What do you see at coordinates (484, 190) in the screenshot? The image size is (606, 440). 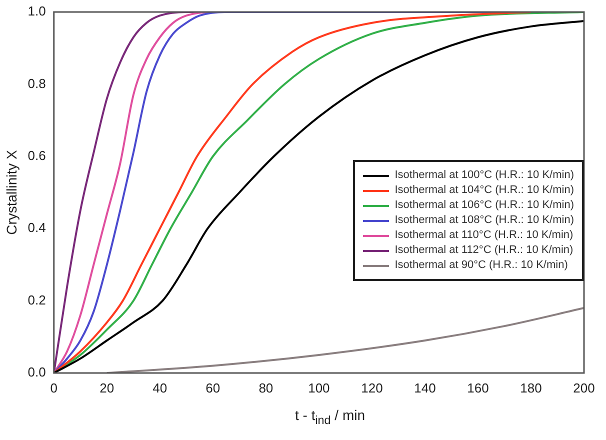 I see `legend-label: Isothermal at 104°C (H.R.: 10 K/min)` at bounding box center [484, 190].